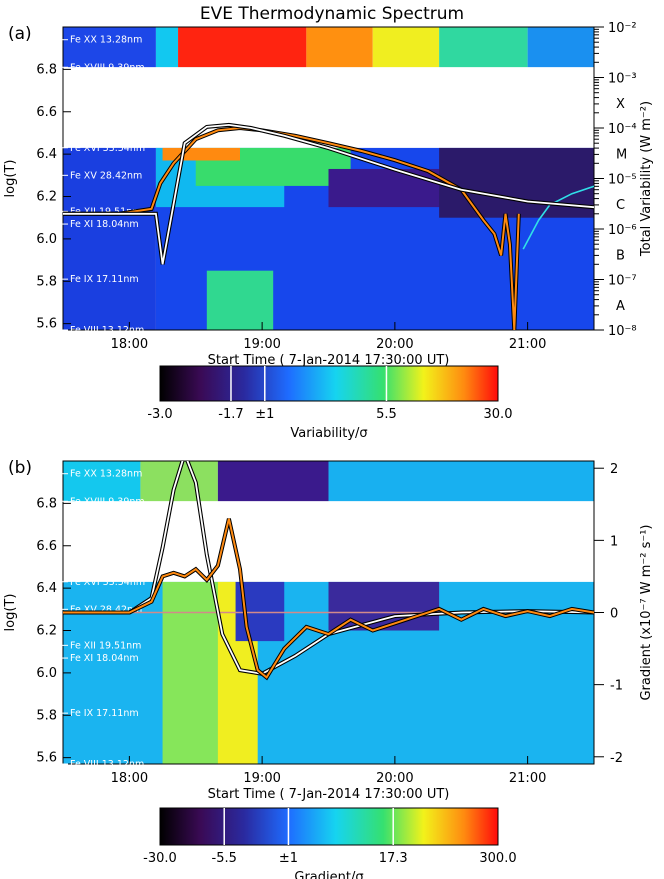 Image resolution: width=664 pixels, height=879 pixels. I want to click on goes-class-label: M, so click(621, 154).